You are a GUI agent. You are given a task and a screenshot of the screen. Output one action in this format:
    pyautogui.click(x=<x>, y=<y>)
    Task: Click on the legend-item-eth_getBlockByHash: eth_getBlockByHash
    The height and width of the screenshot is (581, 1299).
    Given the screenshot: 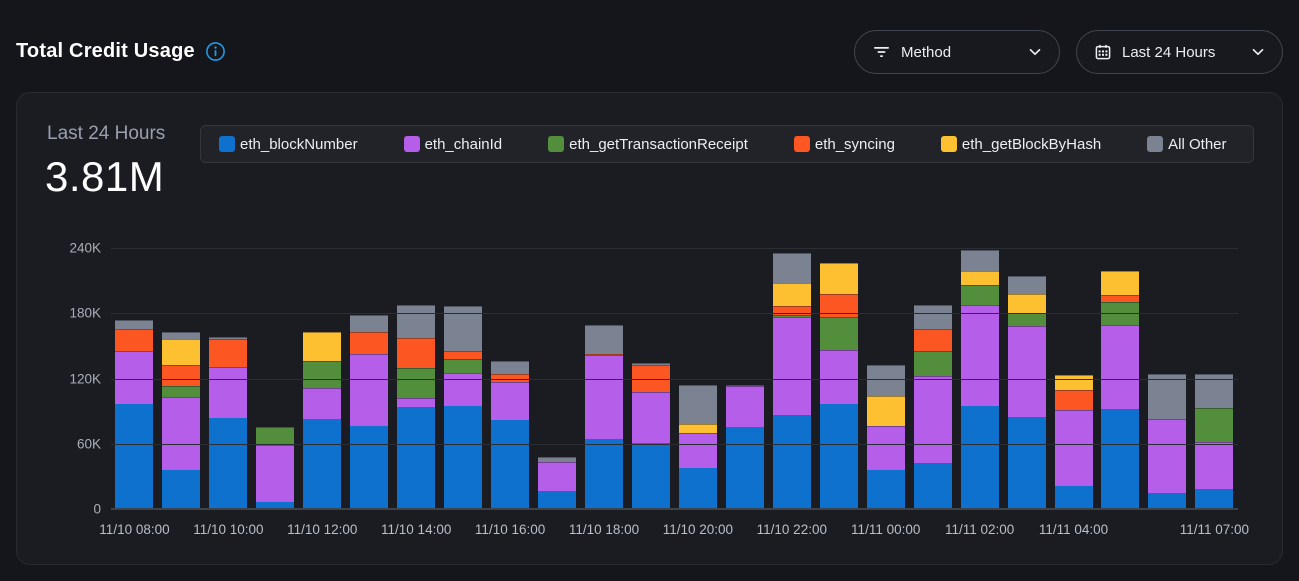 What is the action you would take?
    pyautogui.click(x=1020, y=144)
    